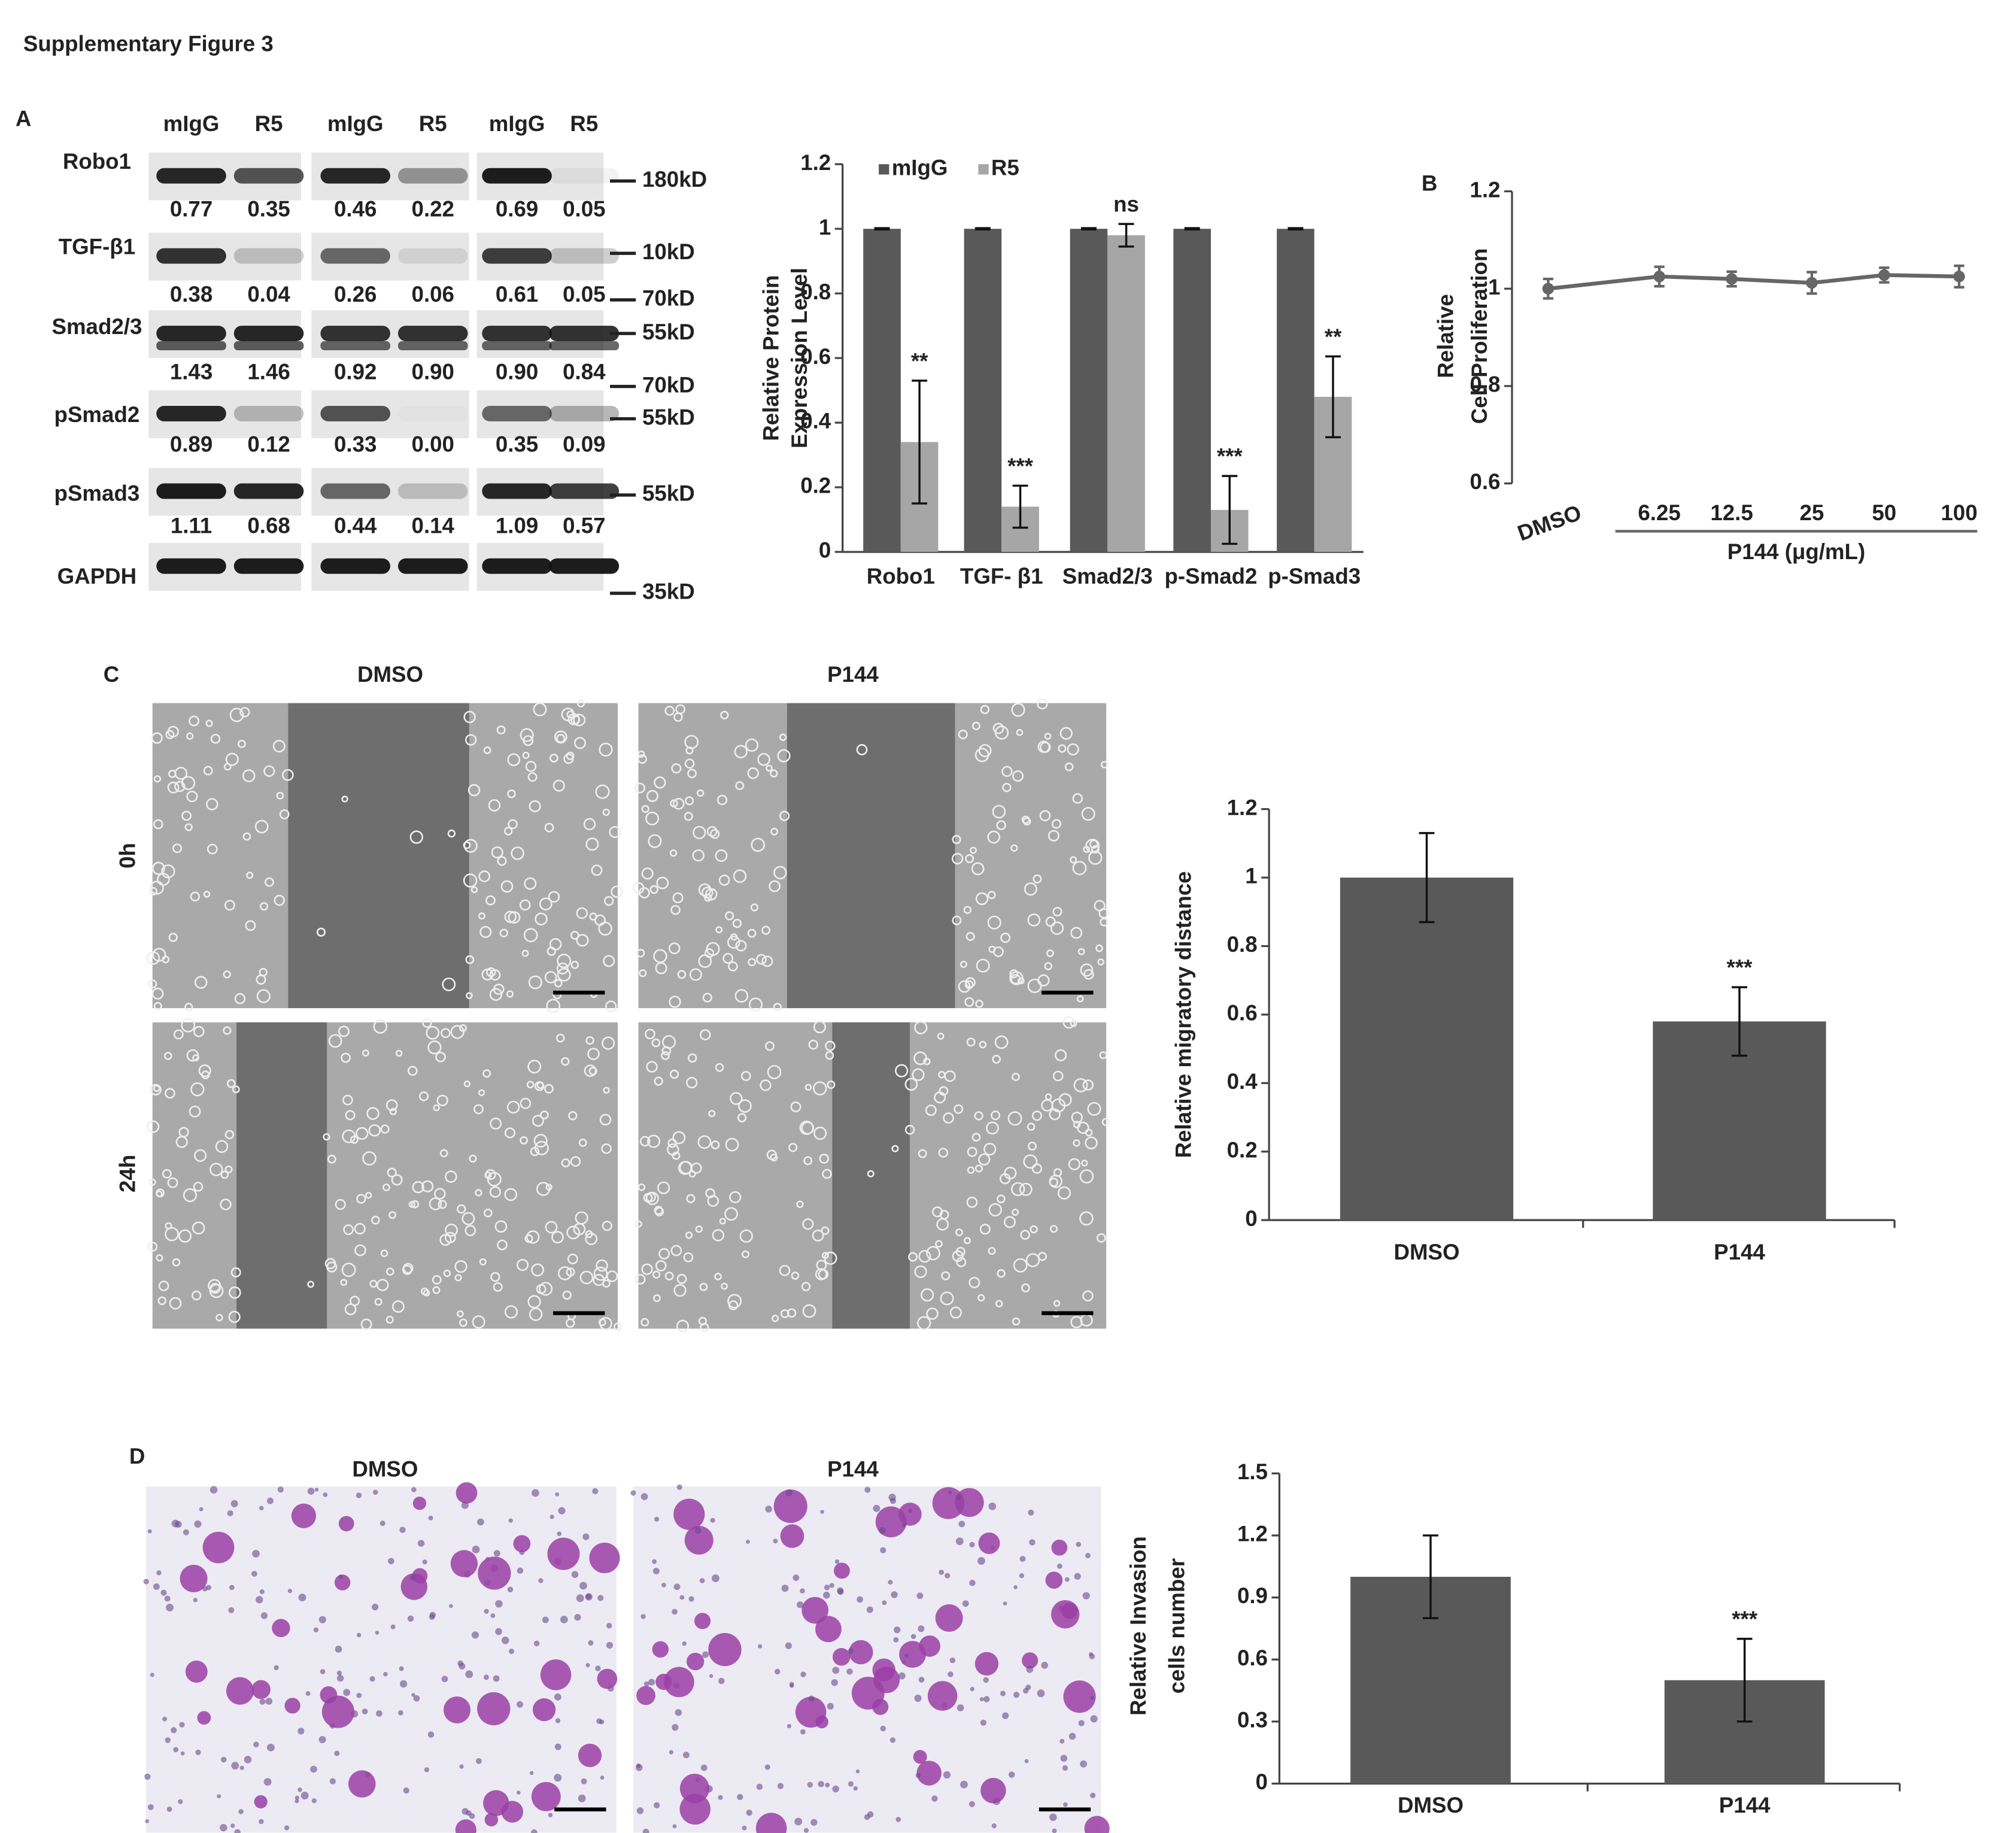 The height and width of the screenshot is (1833, 2016). I want to click on panel-label: B, so click(1430, 183).